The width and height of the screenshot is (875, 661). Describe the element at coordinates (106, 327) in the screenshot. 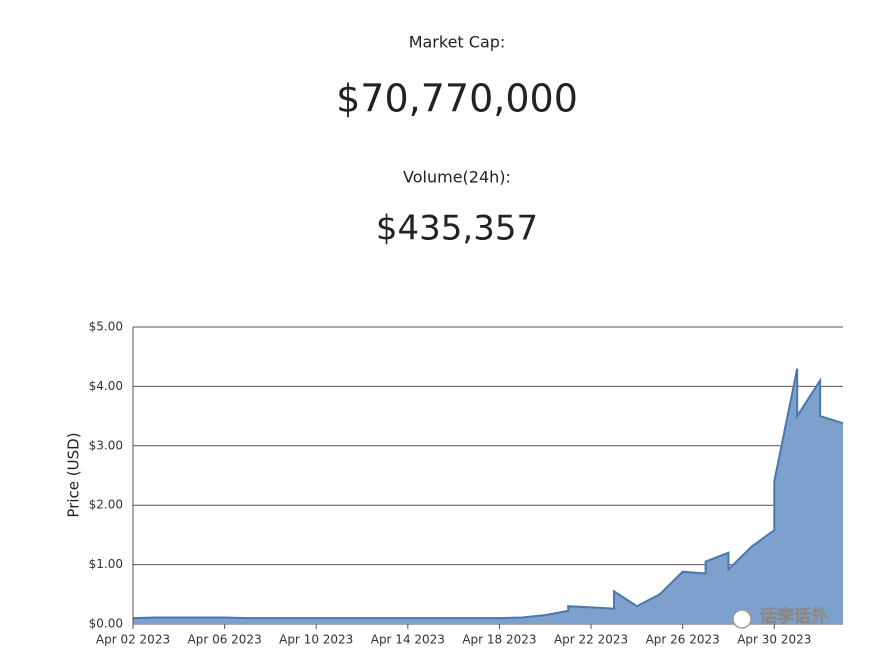

I see `y-tick-label: $5.00` at that location.